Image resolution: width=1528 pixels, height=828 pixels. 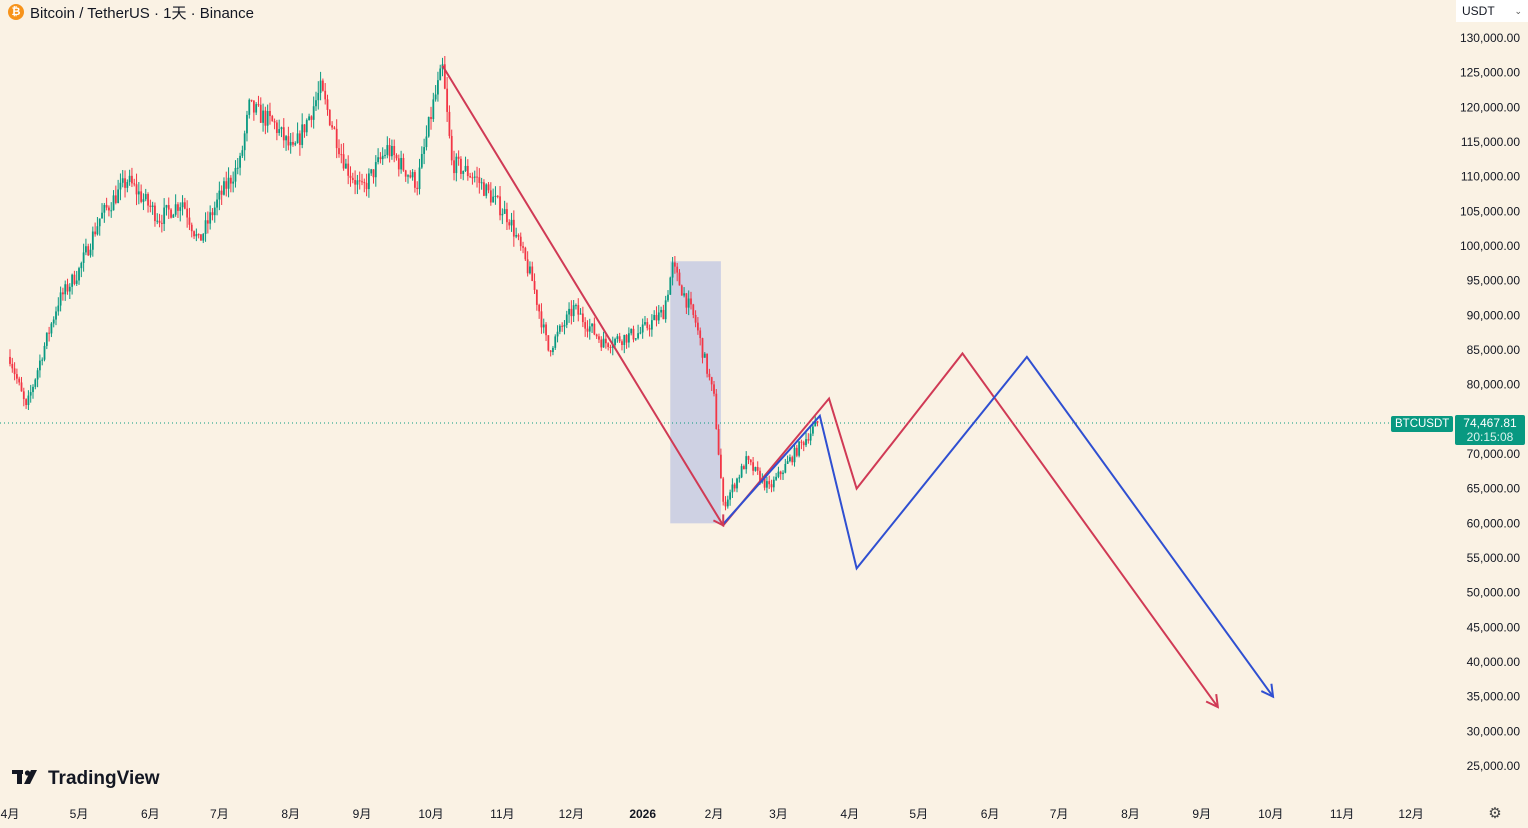 What do you see at coordinates (1494, 385) in the screenshot?
I see `y-tick-label: 80,000.00` at bounding box center [1494, 385].